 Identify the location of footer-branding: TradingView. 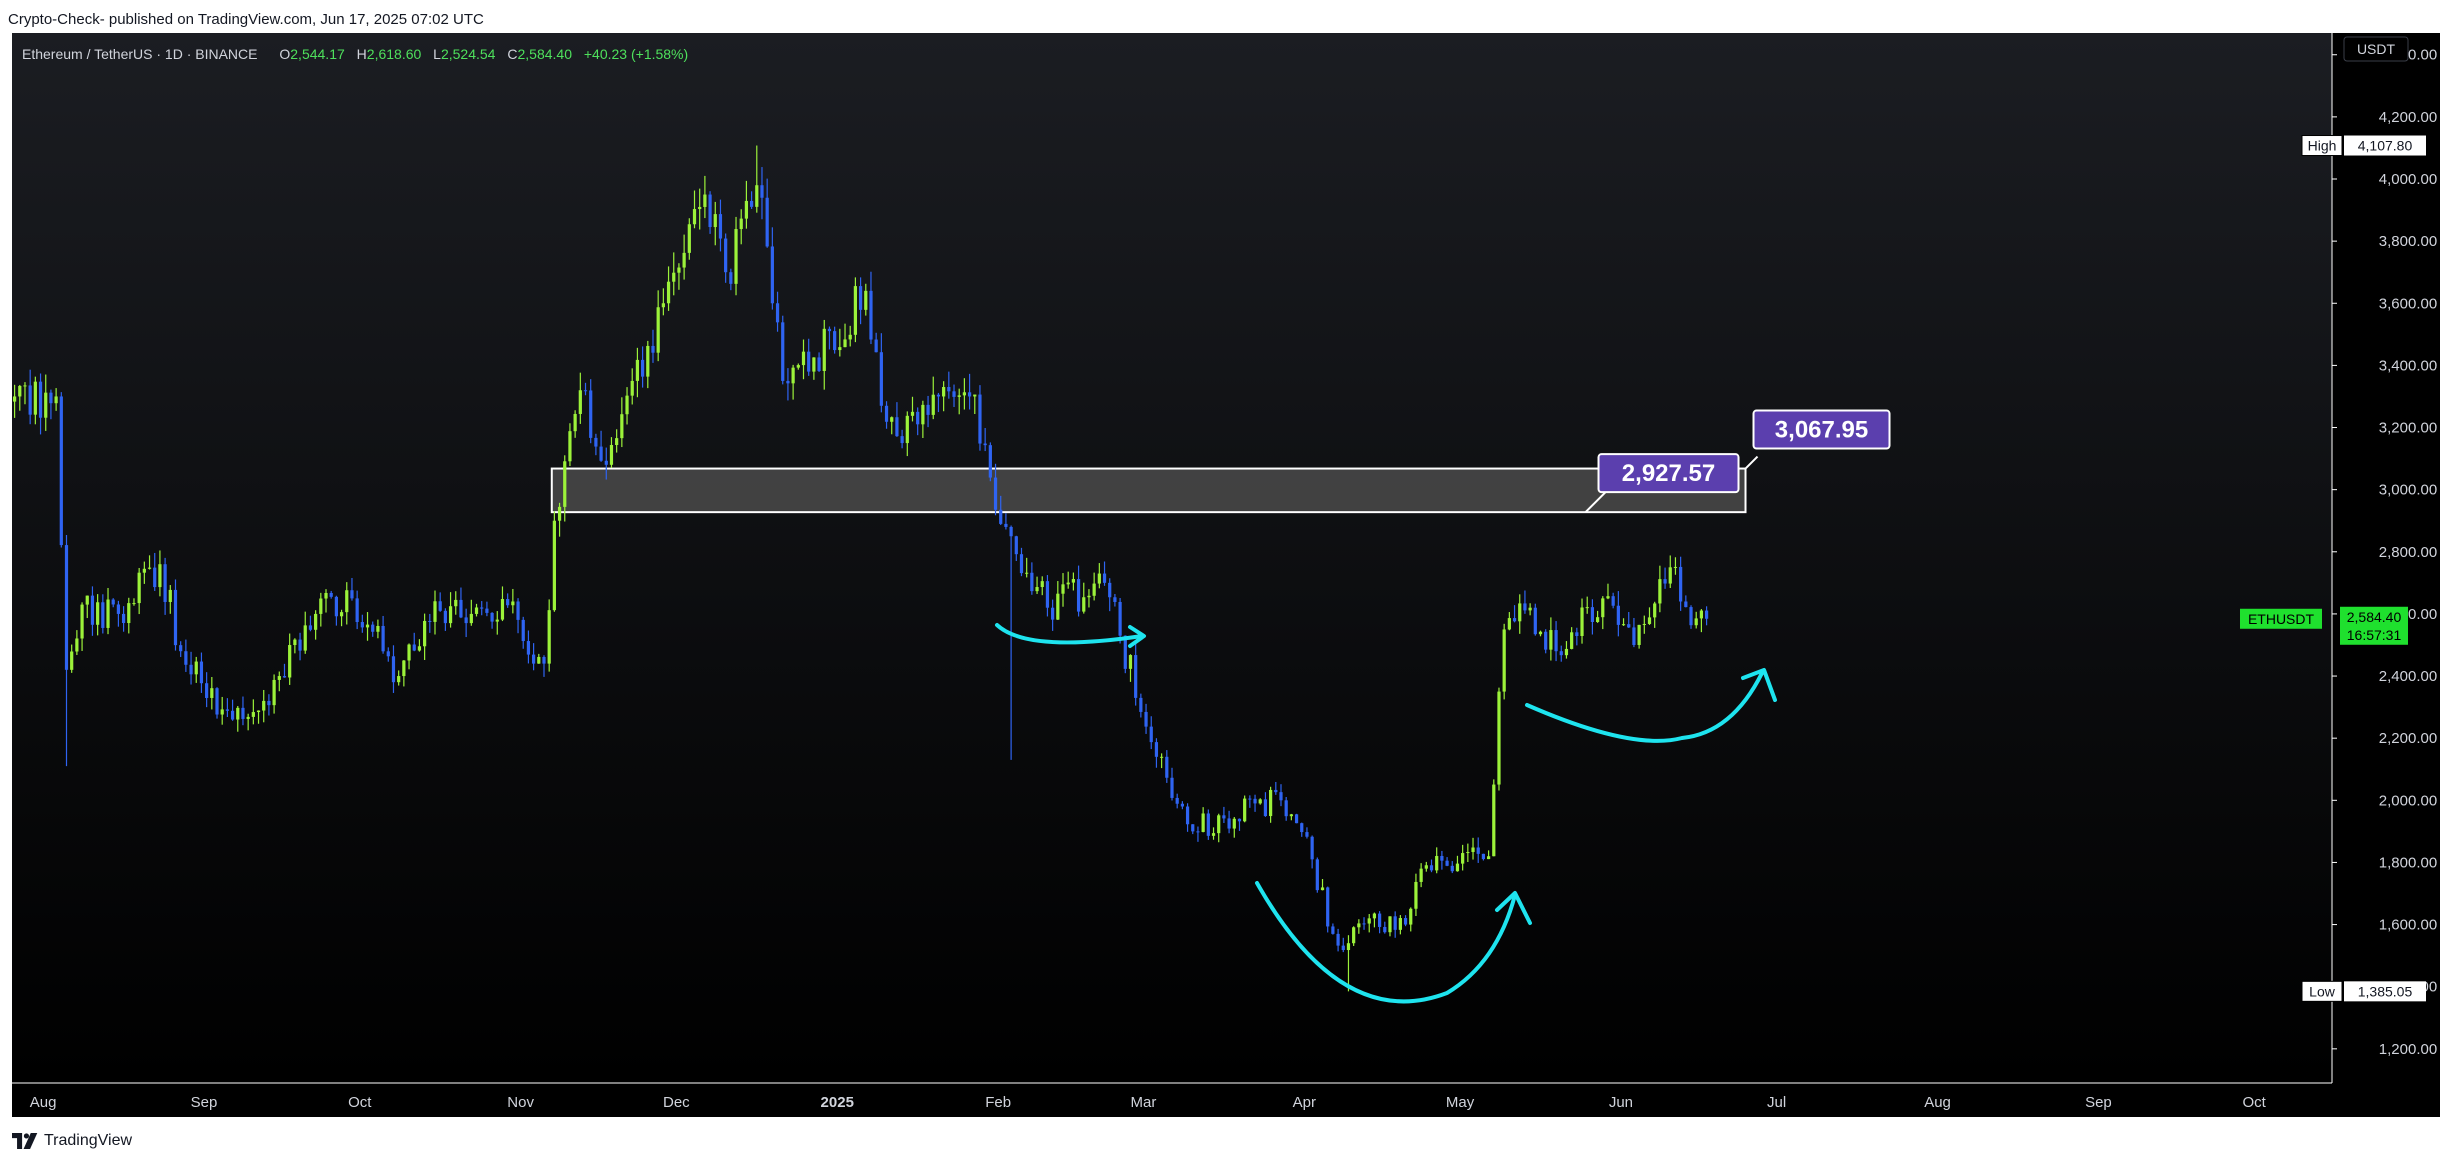
(72, 1141).